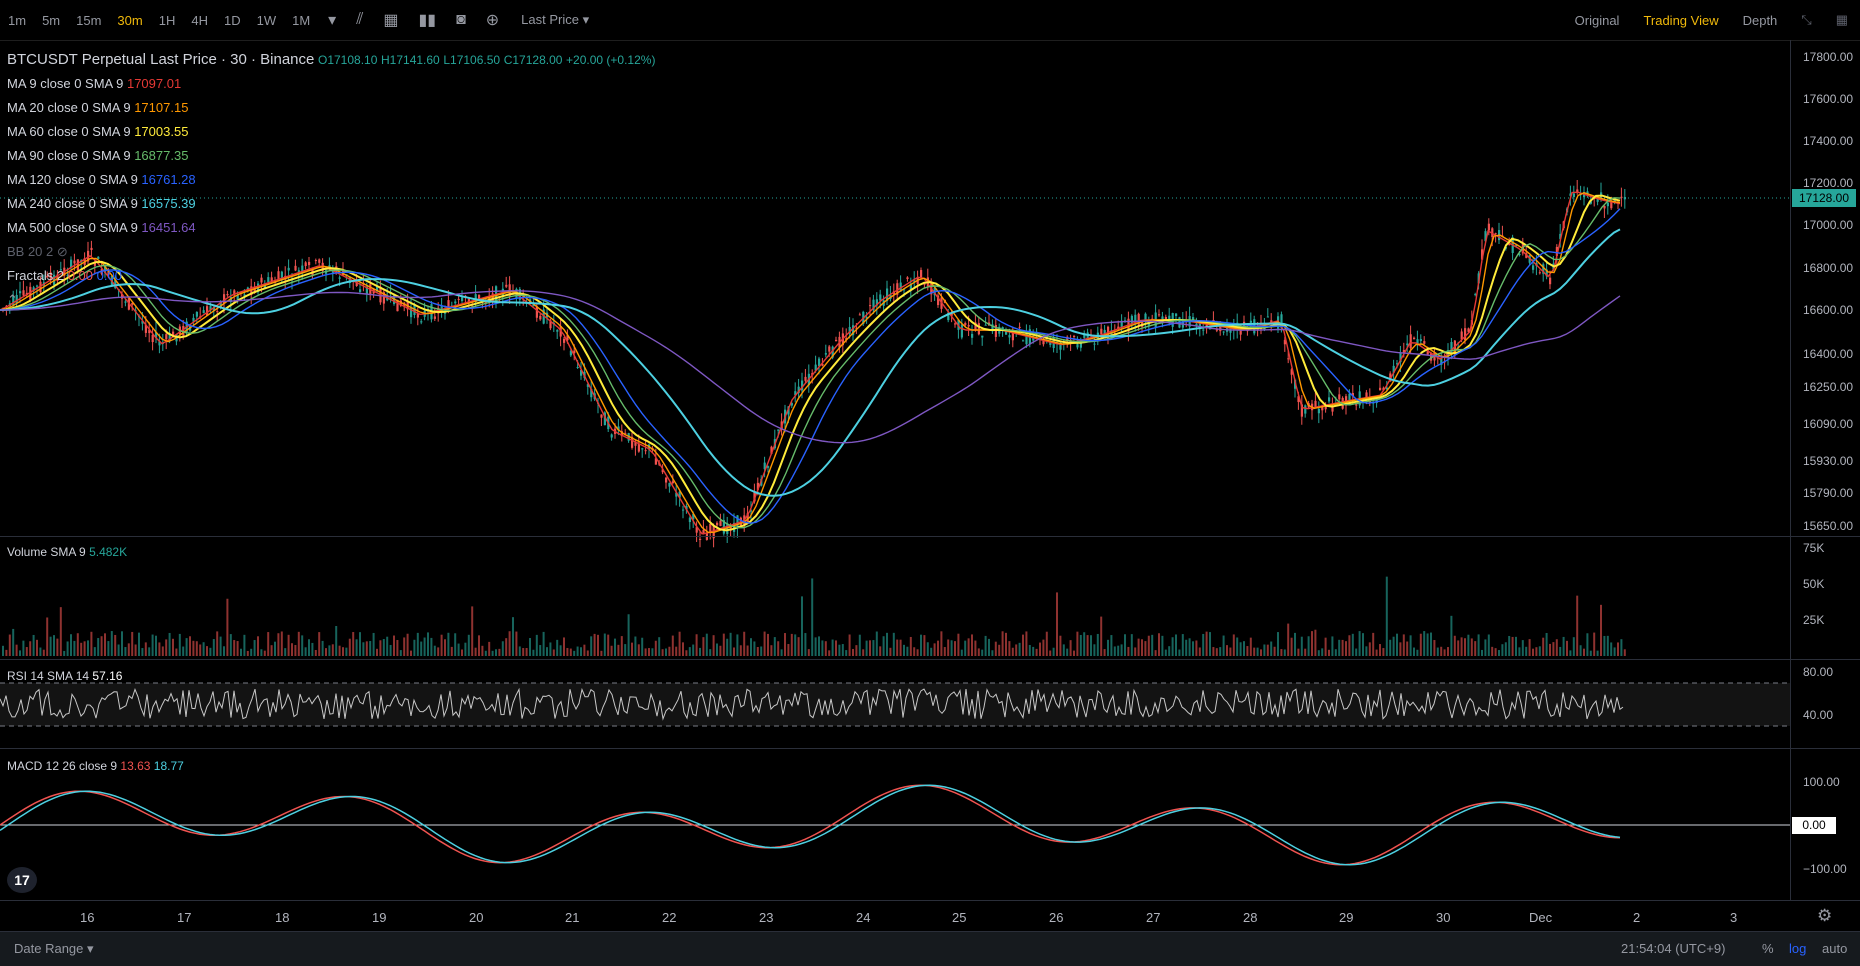 The height and width of the screenshot is (966, 1860). Describe the element at coordinates (391, 20) in the screenshot. I see `calculator-icon: ▦` at that location.